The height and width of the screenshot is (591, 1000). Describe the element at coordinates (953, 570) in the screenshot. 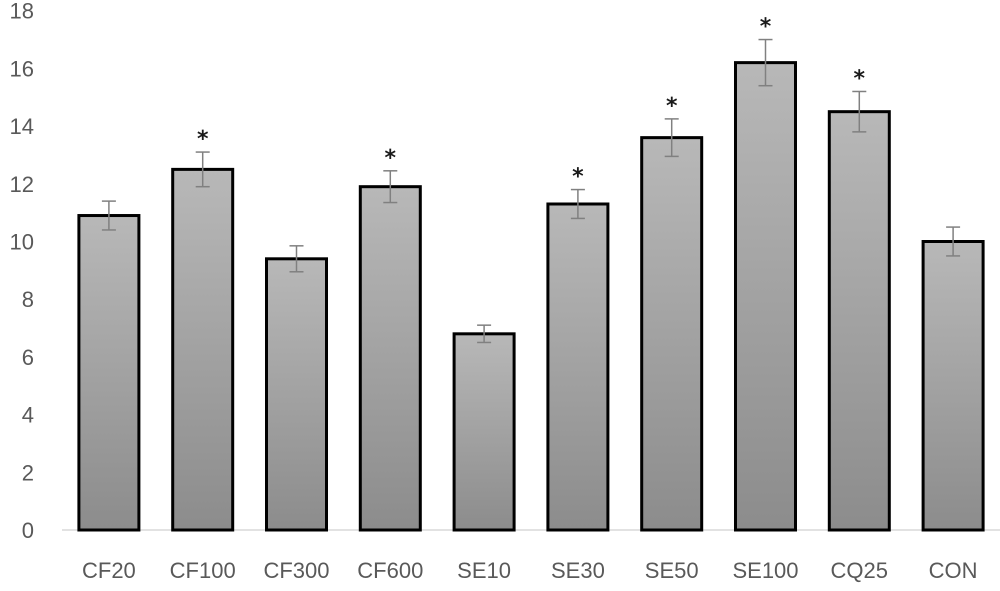

I see `x-tick-label: CON` at that location.